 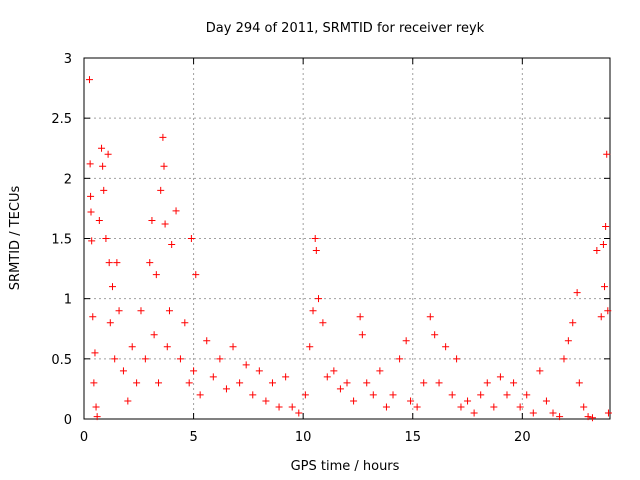 I want to click on y-tick-label: 3, so click(x=68, y=59).